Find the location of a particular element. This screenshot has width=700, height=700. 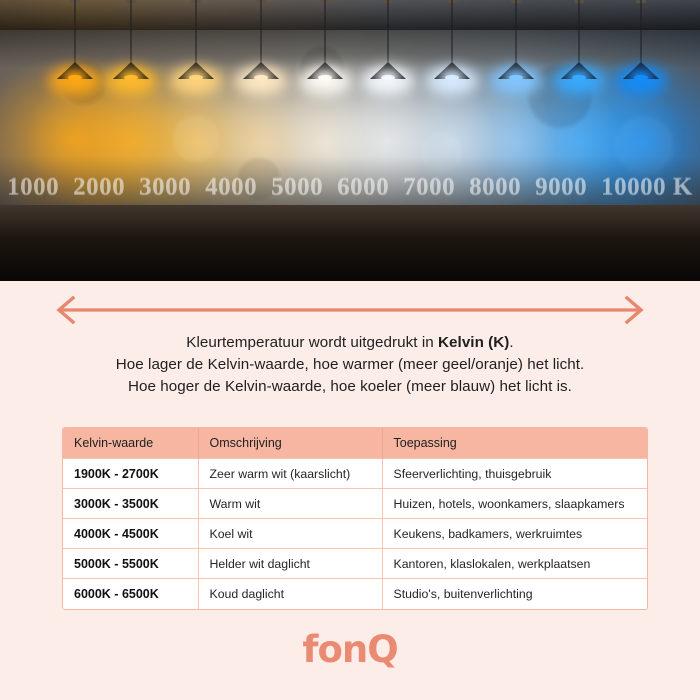

cell-description: Zeer warm wit (kaarslicht) is located at coordinates (290, 473).